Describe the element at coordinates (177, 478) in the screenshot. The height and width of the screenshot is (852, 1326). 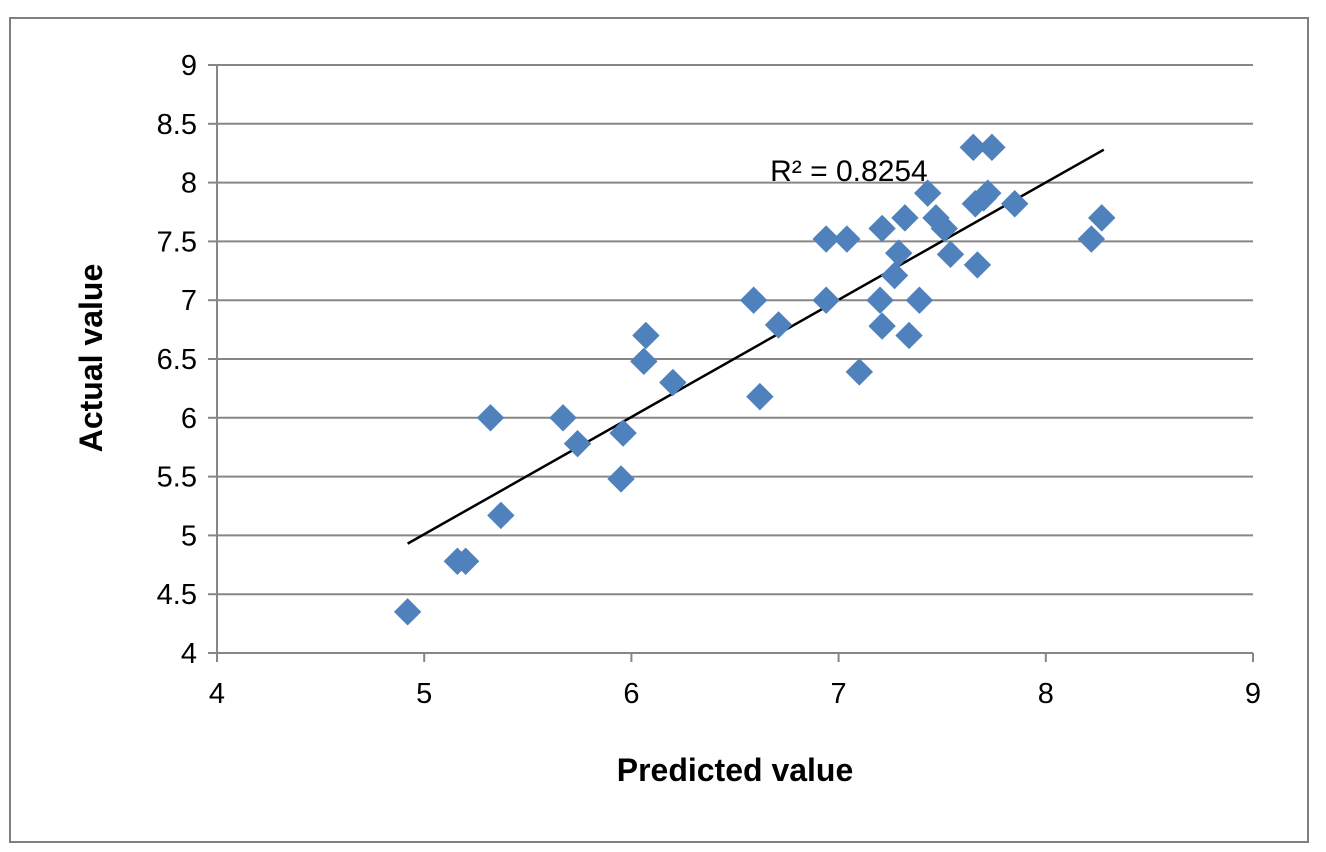
I see `y-tick-label: 5.5` at that location.